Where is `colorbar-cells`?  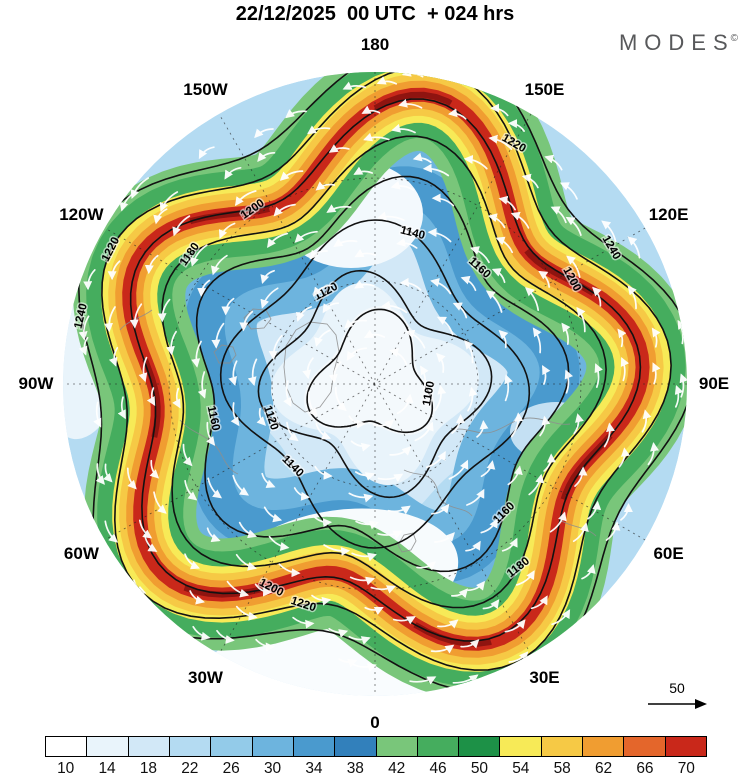 colorbar-cells is located at coordinates (376, 746).